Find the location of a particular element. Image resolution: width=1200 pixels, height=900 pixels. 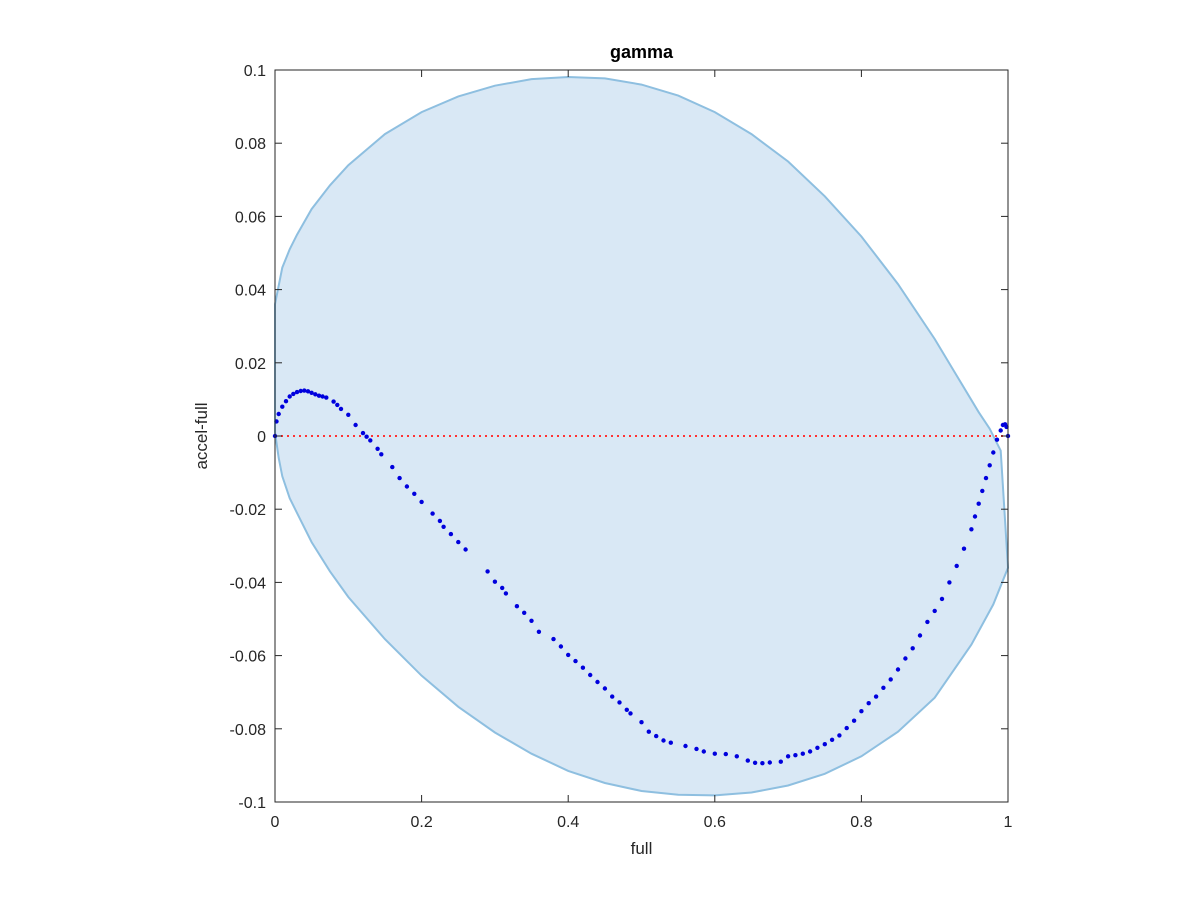

y-tick-label: 0.06 is located at coordinates (250, 217).